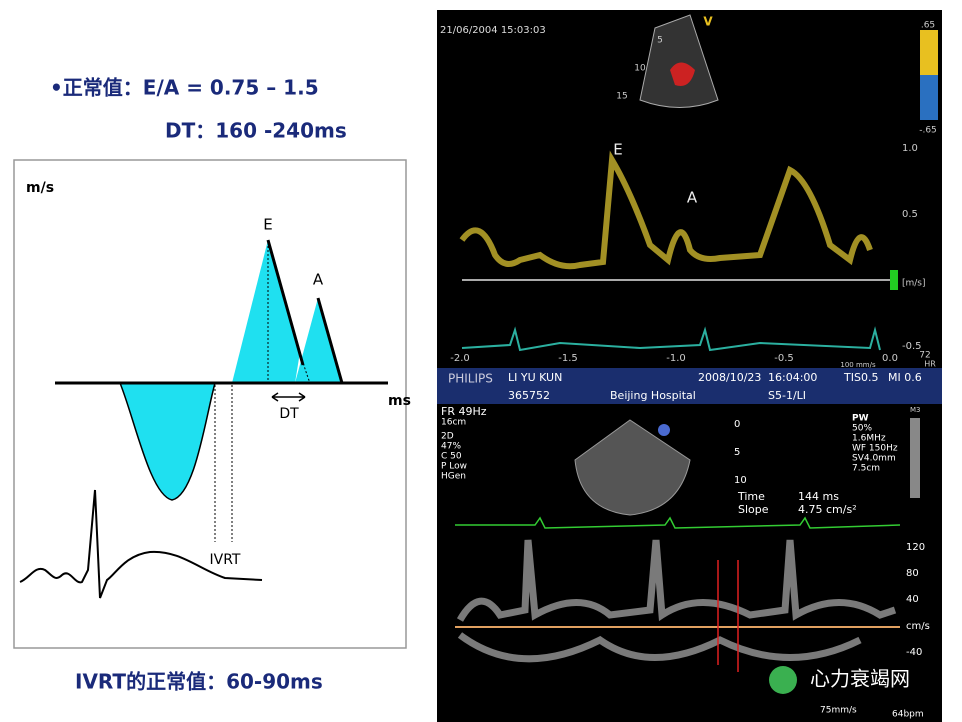 The height and width of the screenshot is (722, 962). Describe the element at coordinates (928, 131) in the screenshot. I see `scale-label: -.65` at that location.